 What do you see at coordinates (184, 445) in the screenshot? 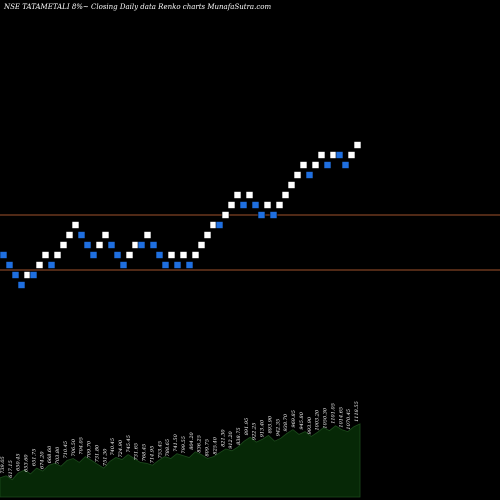
I see `volume-label: 799.55` at bounding box center [184, 445].